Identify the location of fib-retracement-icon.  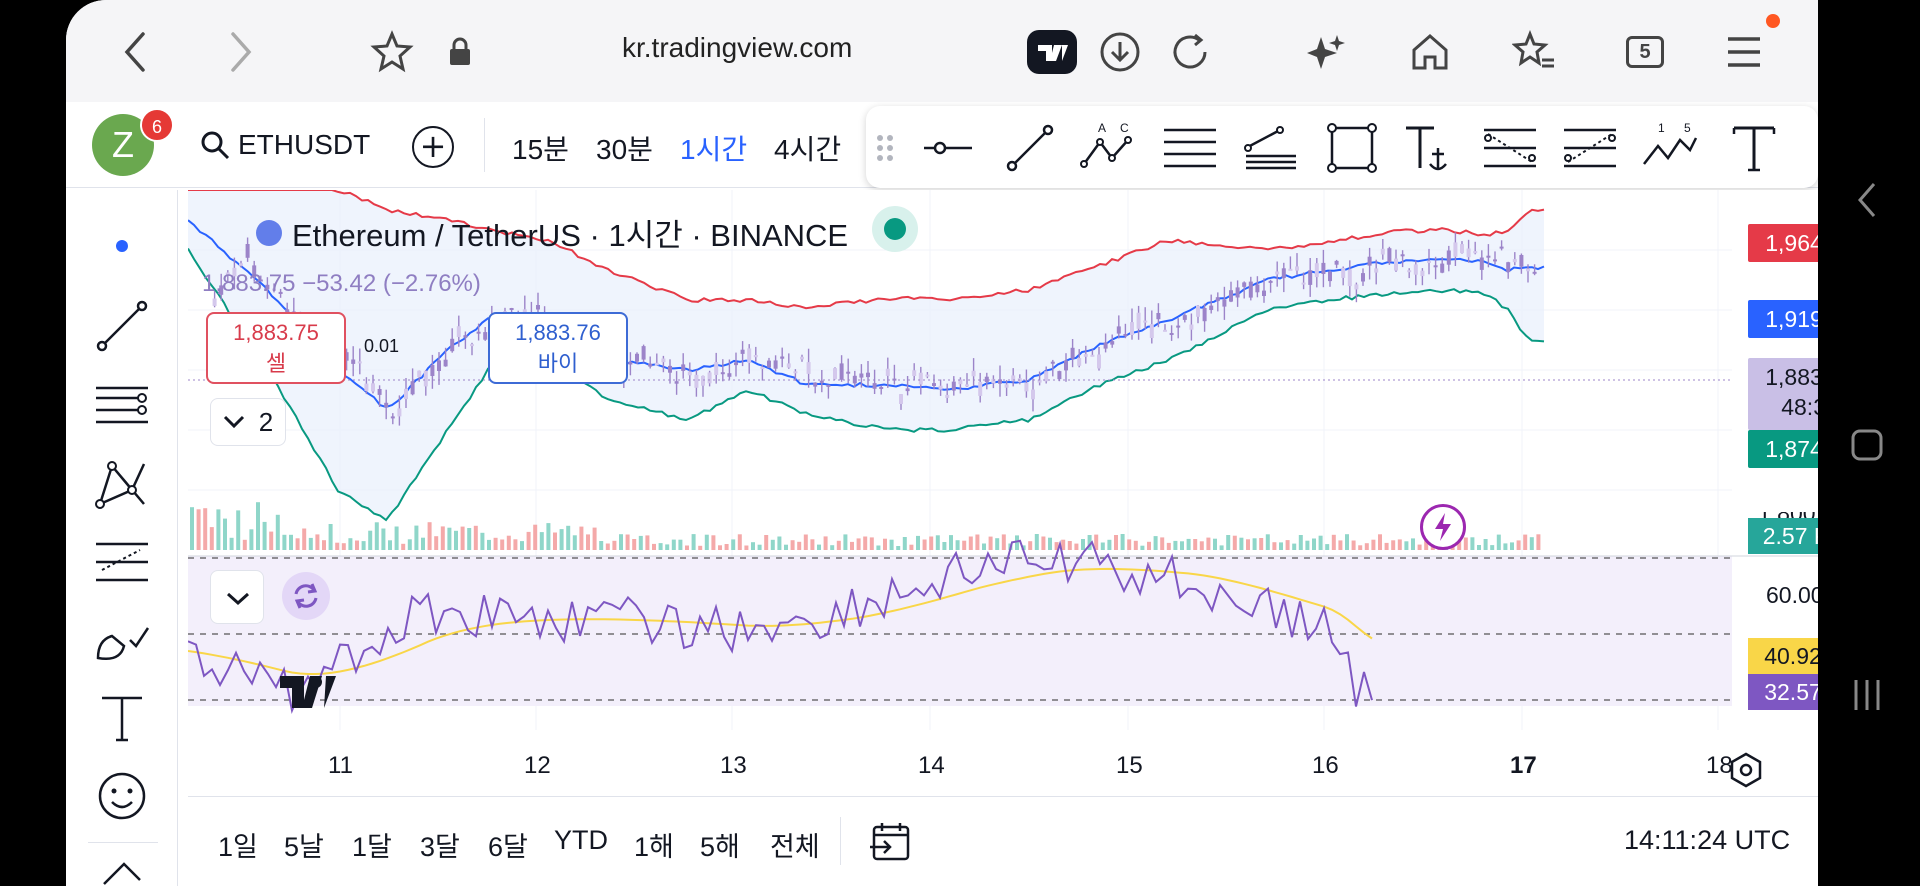
(1510, 148).